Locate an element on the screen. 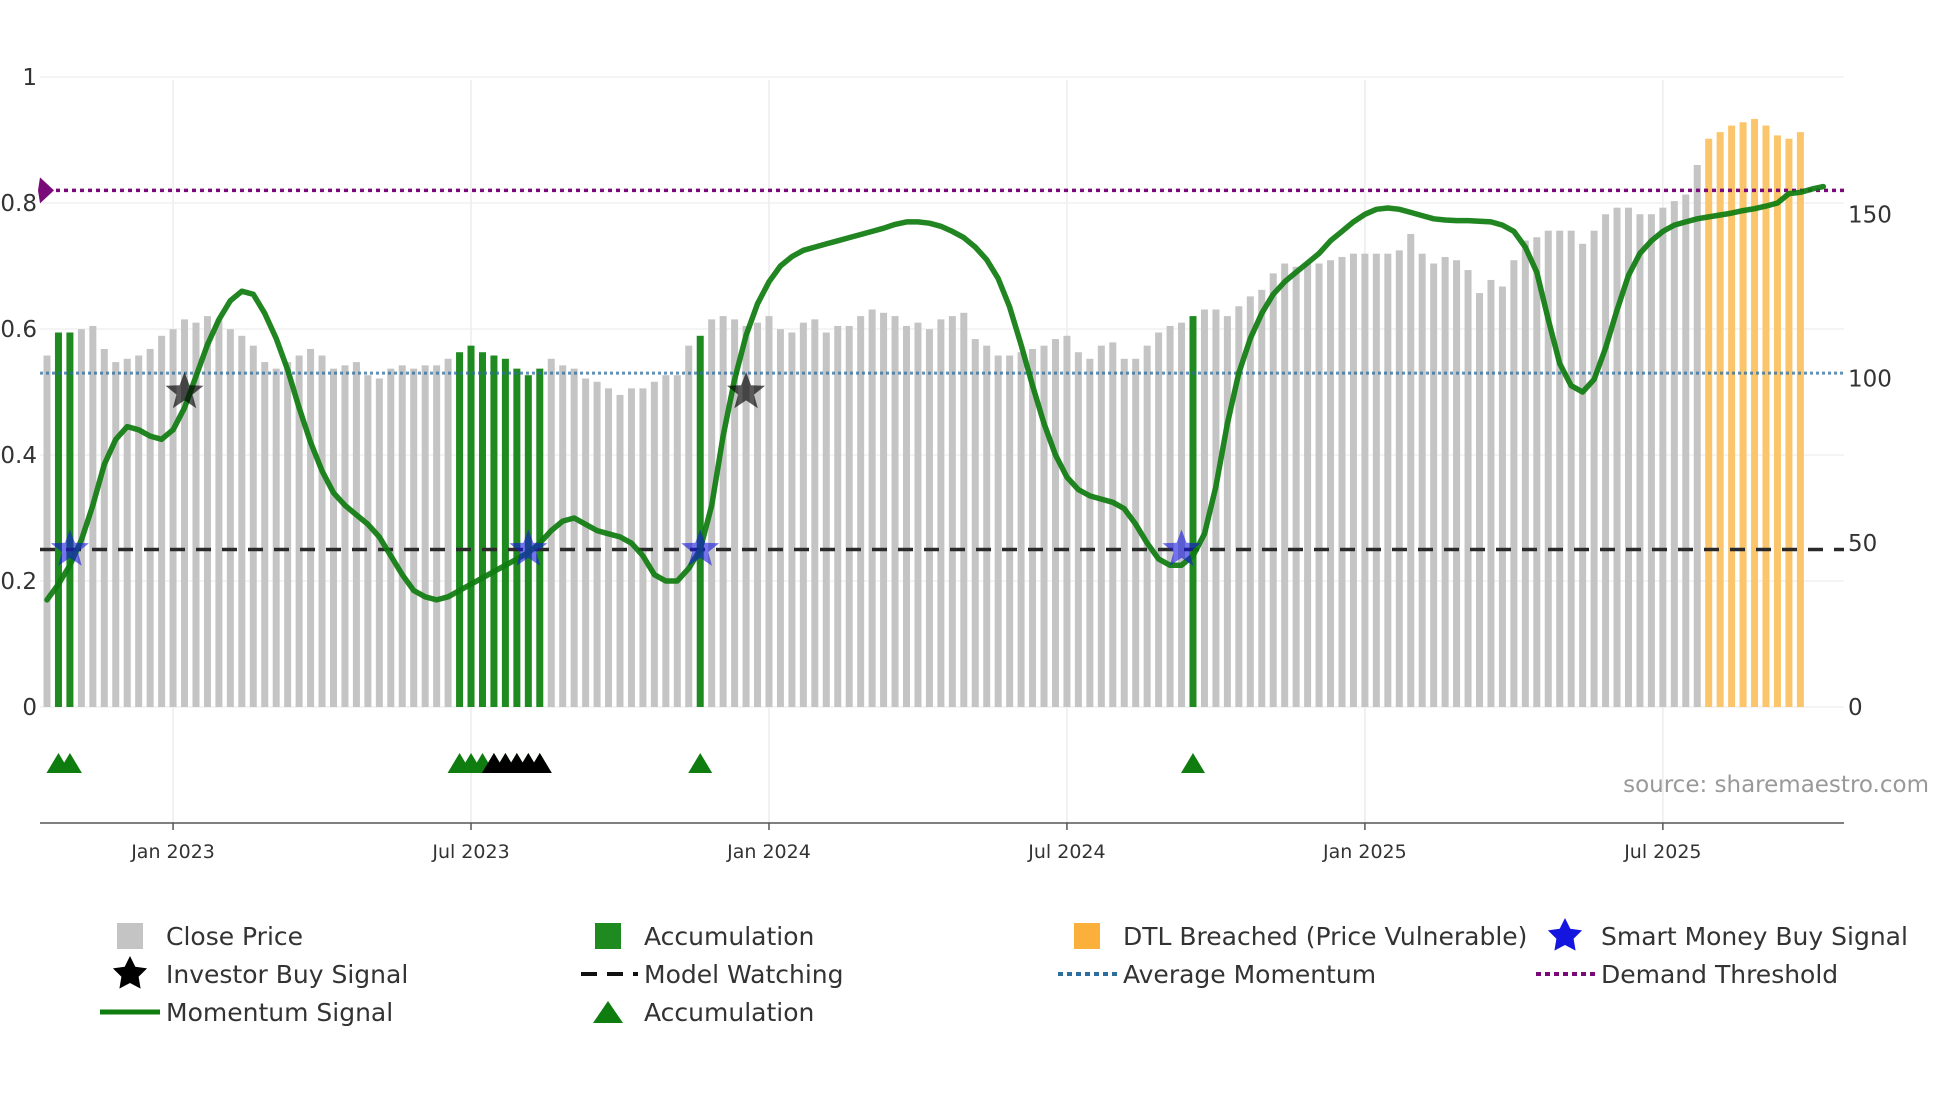 Image resolution: width=1960 pixels, height=1102 pixels. legend-momentum-signal-label: Momentum Signal is located at coordinates (280, 1012).